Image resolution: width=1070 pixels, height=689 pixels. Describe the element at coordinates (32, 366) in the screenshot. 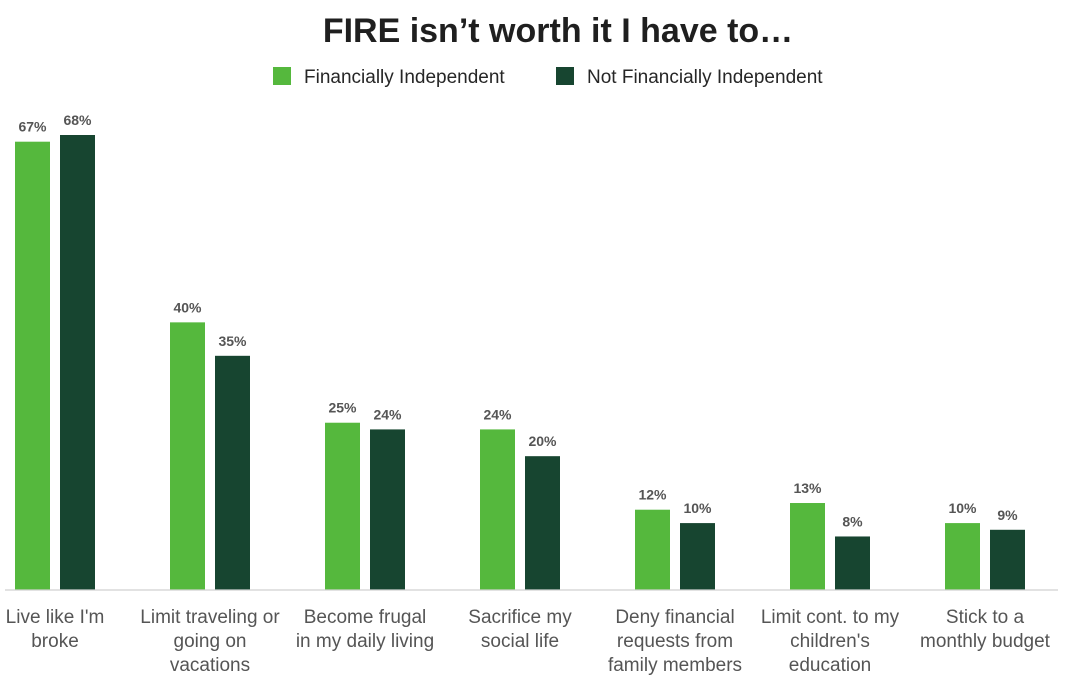

I see `bar-financially-independent-live-like-i-m-broke` at that location.